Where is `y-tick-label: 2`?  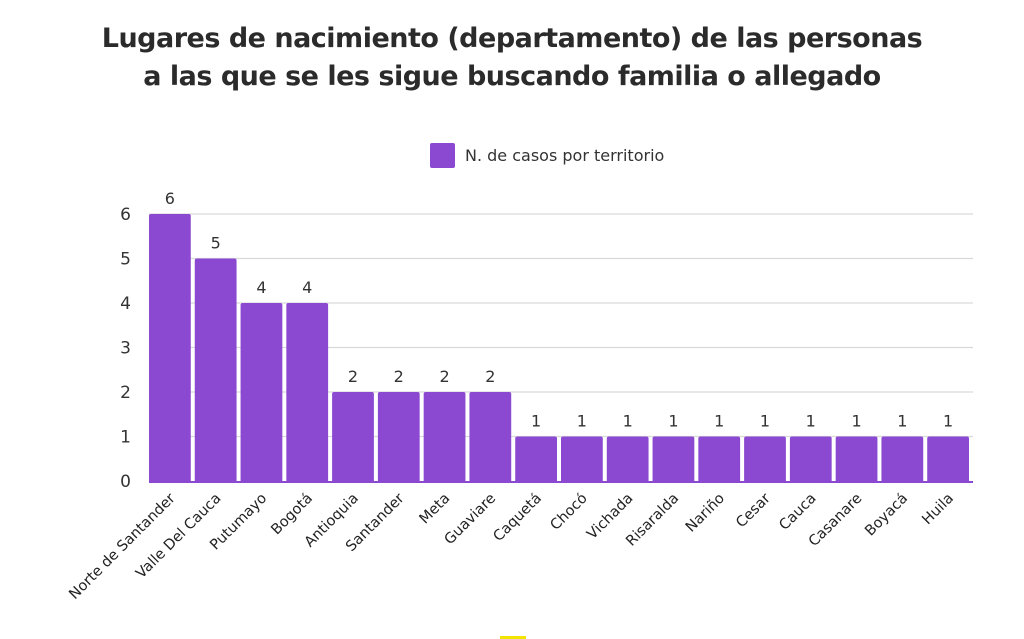
y-tick-label: 2 is located at coordinates (125, 393).